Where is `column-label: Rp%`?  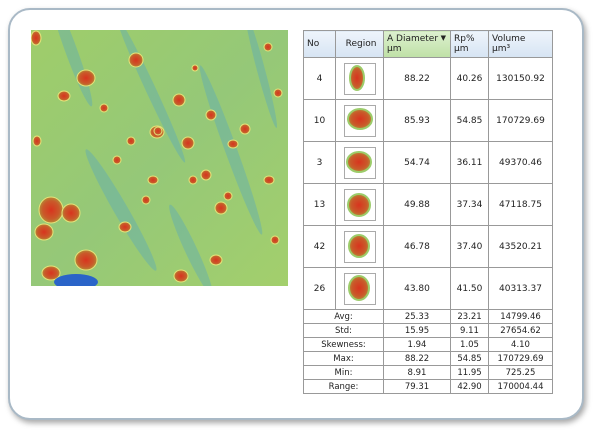
column-label: Rp% is located at coordinates (464, 39).